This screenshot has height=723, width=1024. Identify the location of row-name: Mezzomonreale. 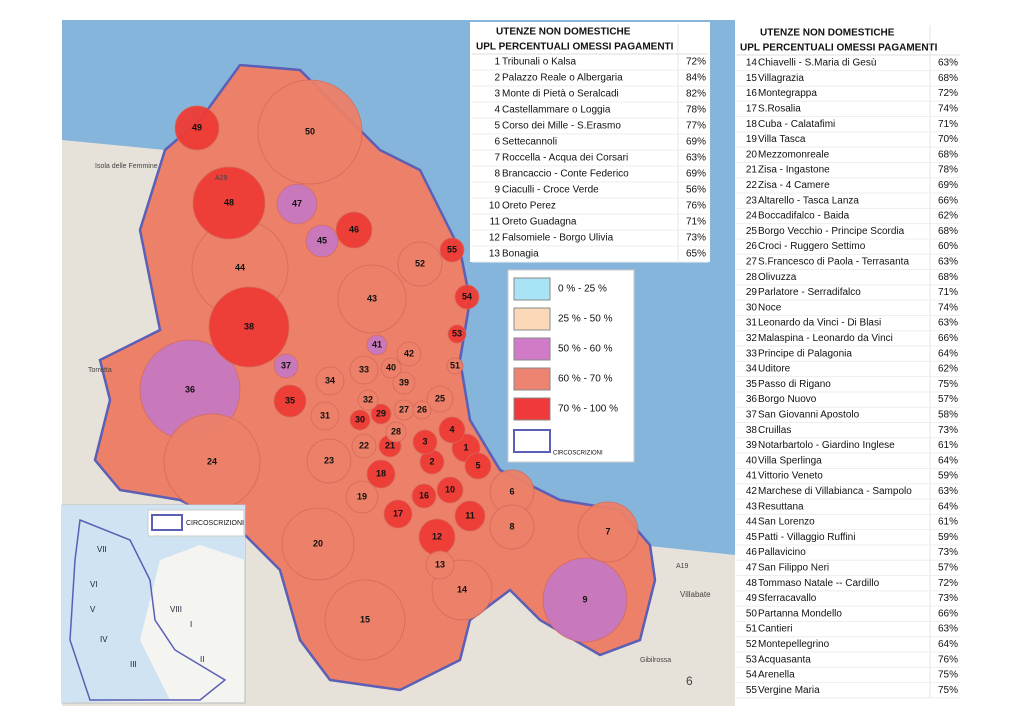
(794, 154).